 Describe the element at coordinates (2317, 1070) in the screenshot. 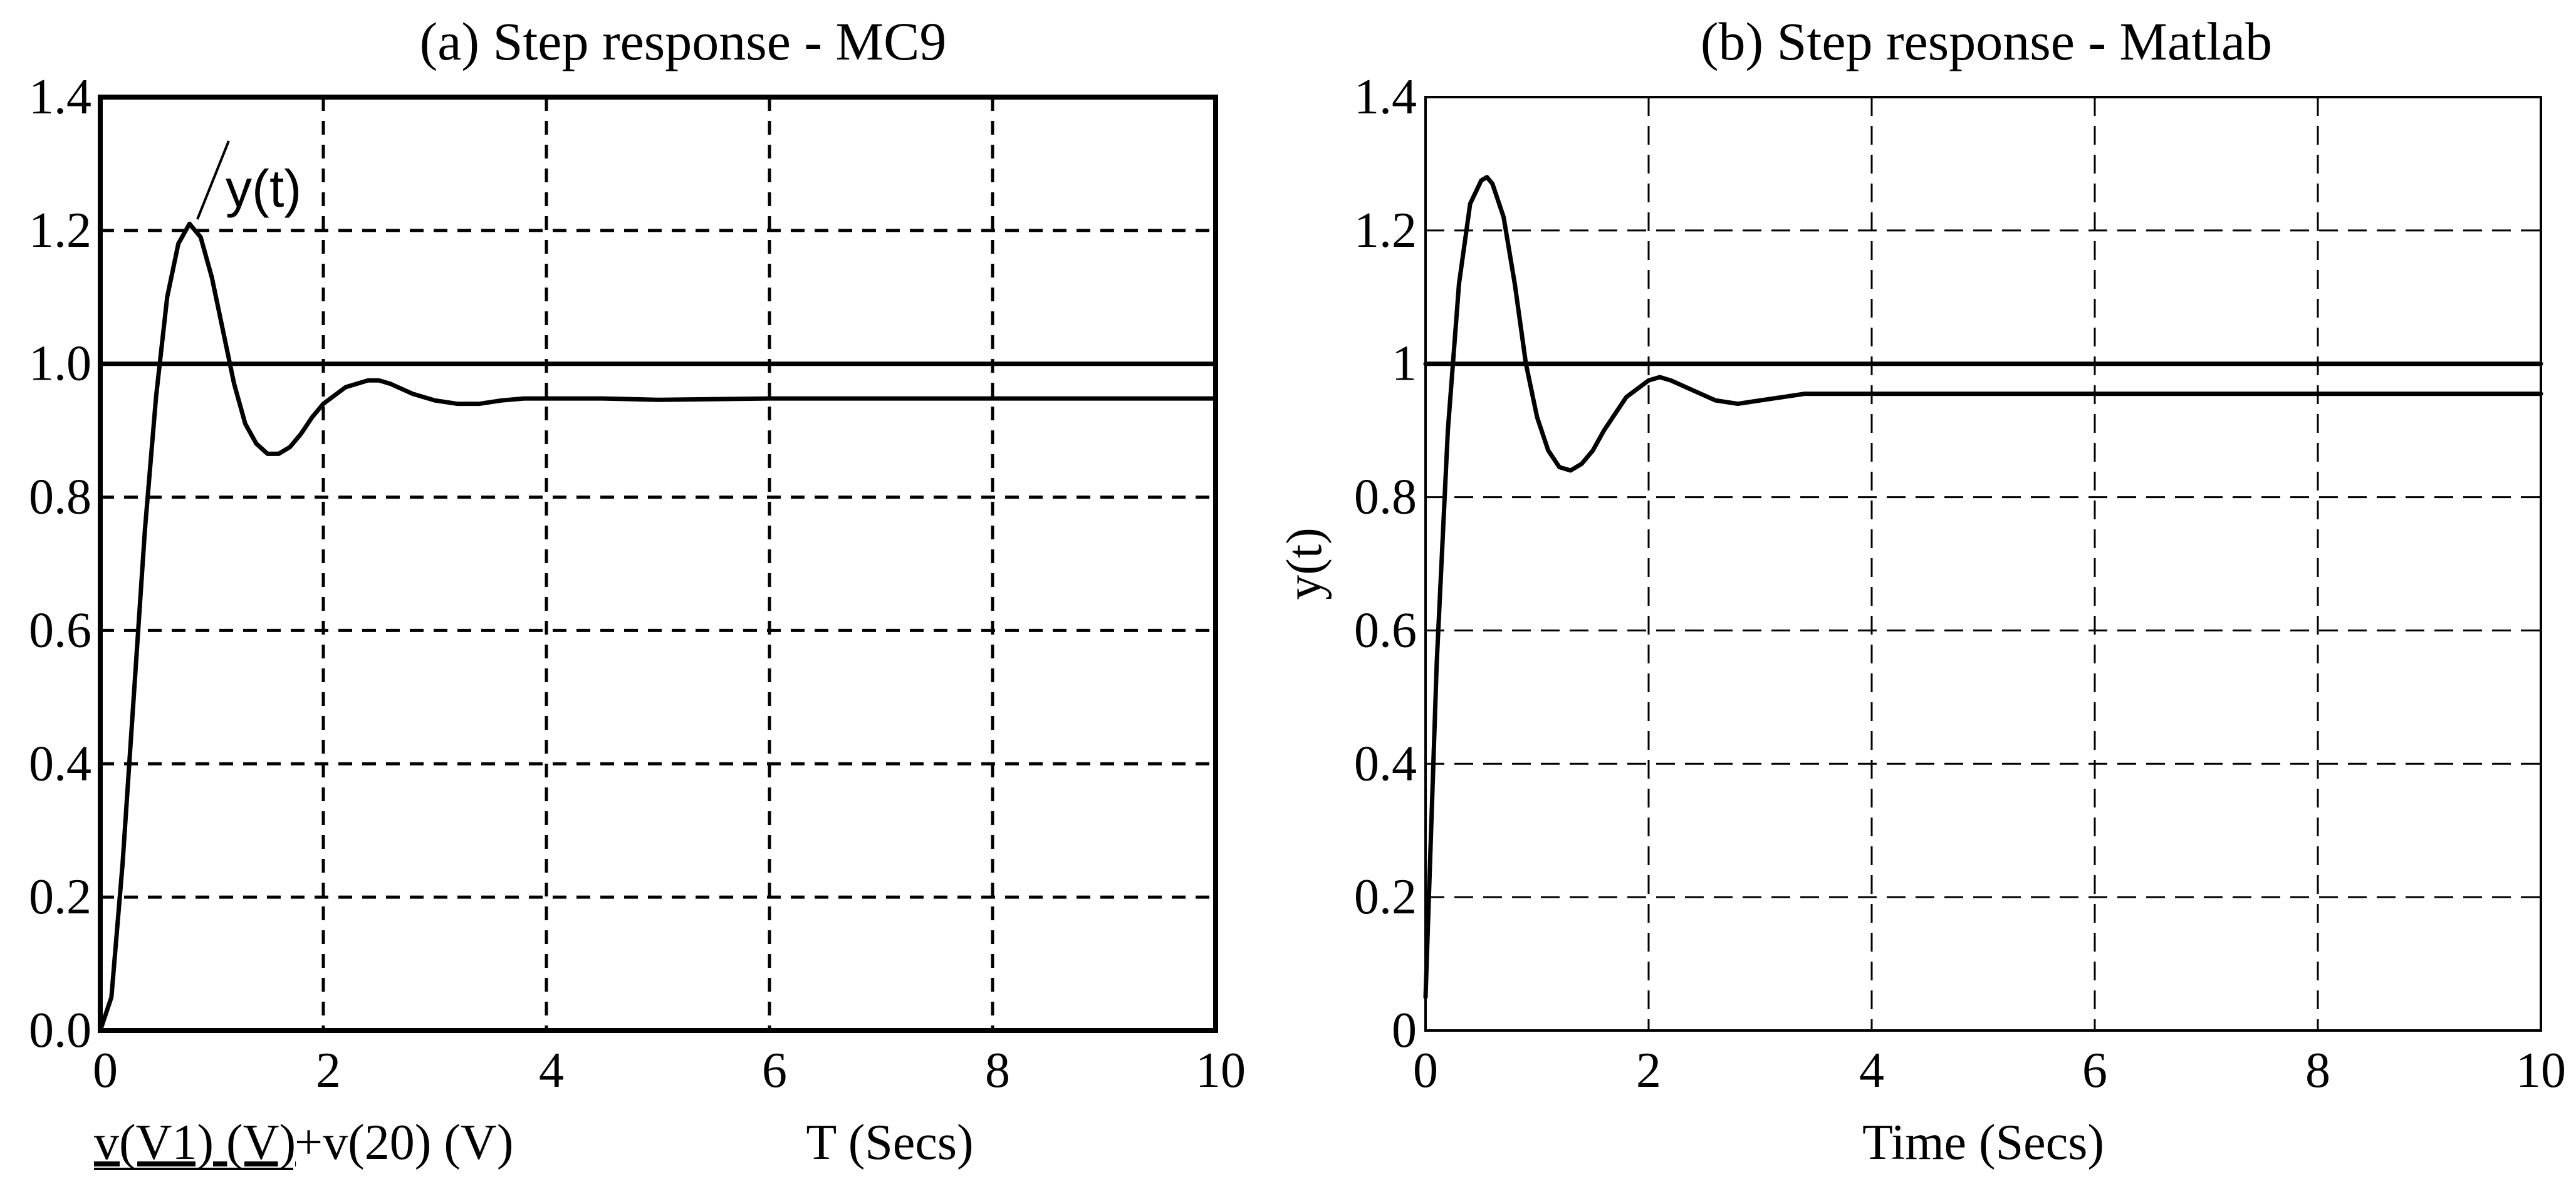

I see `b-x-tick-label: 8` at that location.